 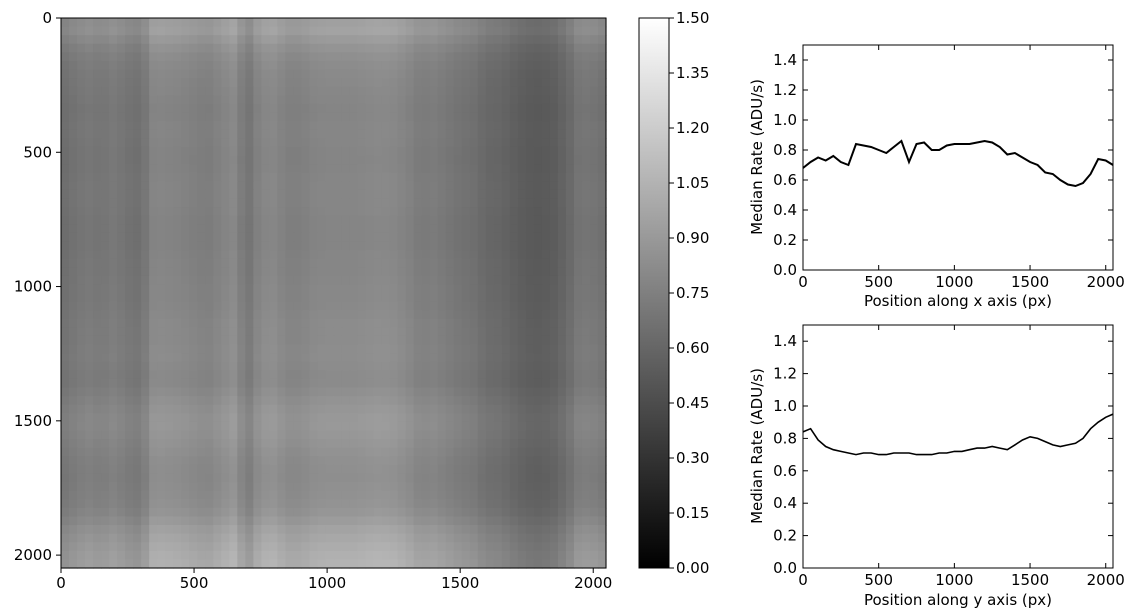 What do you see at coordinates (958, 157) in the screenshot?
I see `x-profile-frame` at bounding box center [958, 157].